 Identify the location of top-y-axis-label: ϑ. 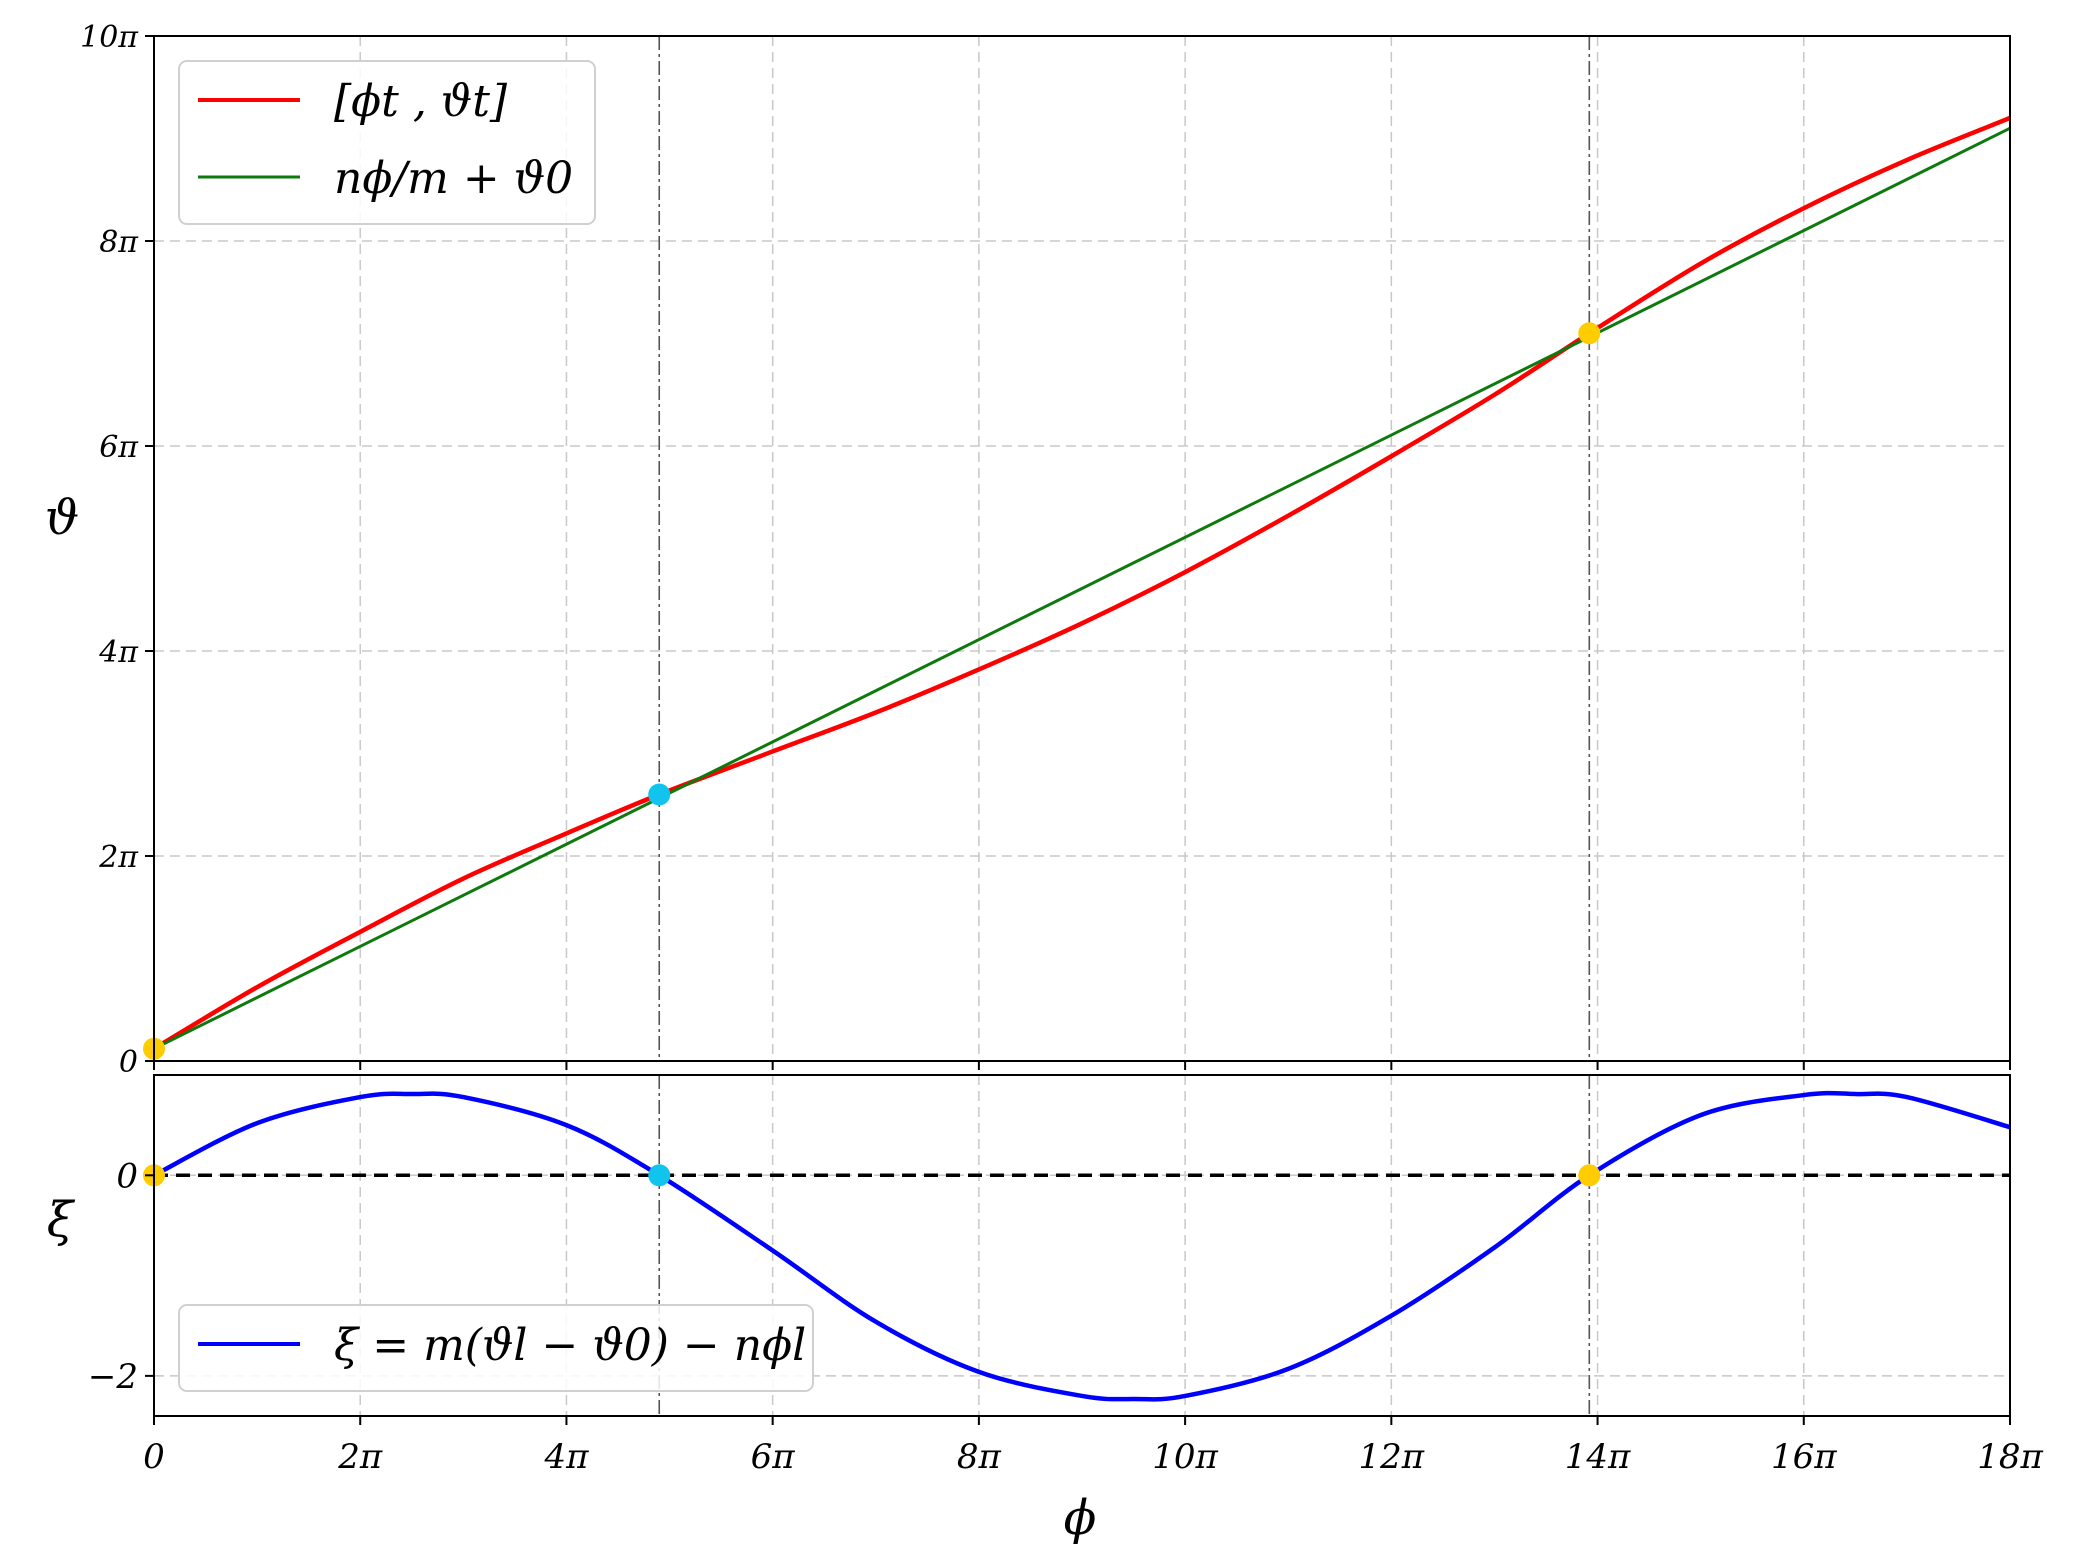
(62, 518).